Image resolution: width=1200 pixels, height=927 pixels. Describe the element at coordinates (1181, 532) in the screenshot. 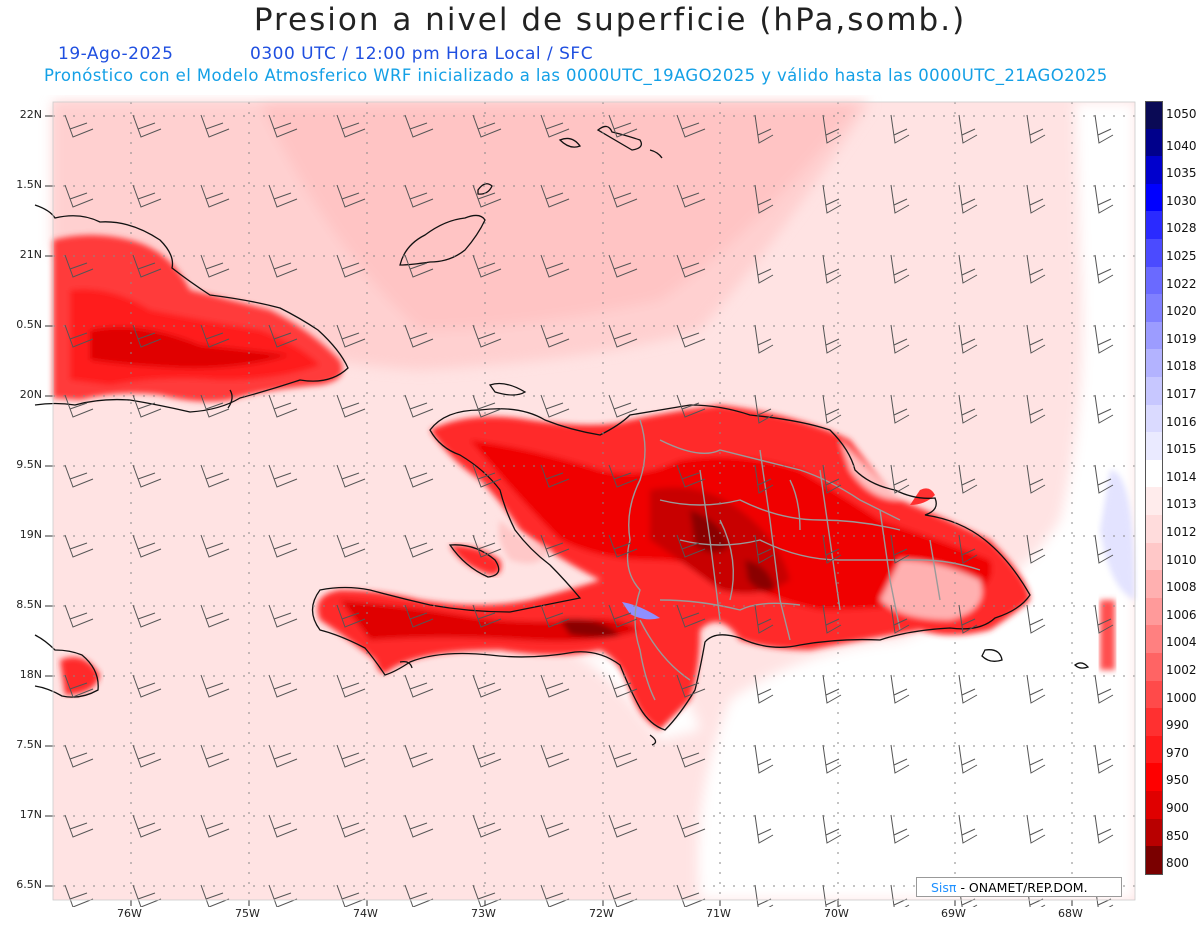

I see `colorbar-label: 1012` at that location.